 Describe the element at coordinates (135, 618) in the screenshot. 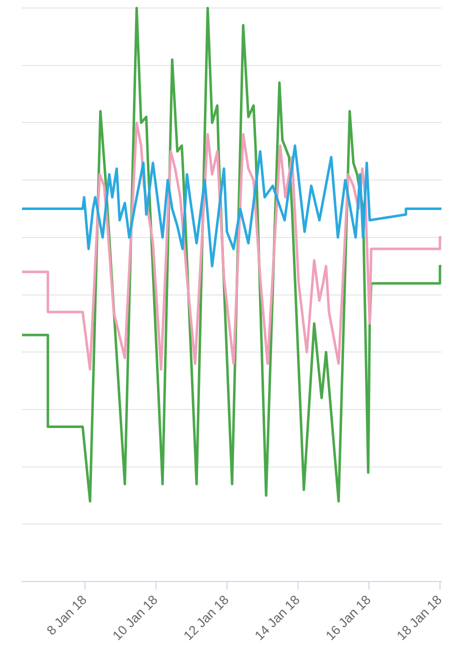

I see `x-tick-label: 10 Jan 18` at that location.